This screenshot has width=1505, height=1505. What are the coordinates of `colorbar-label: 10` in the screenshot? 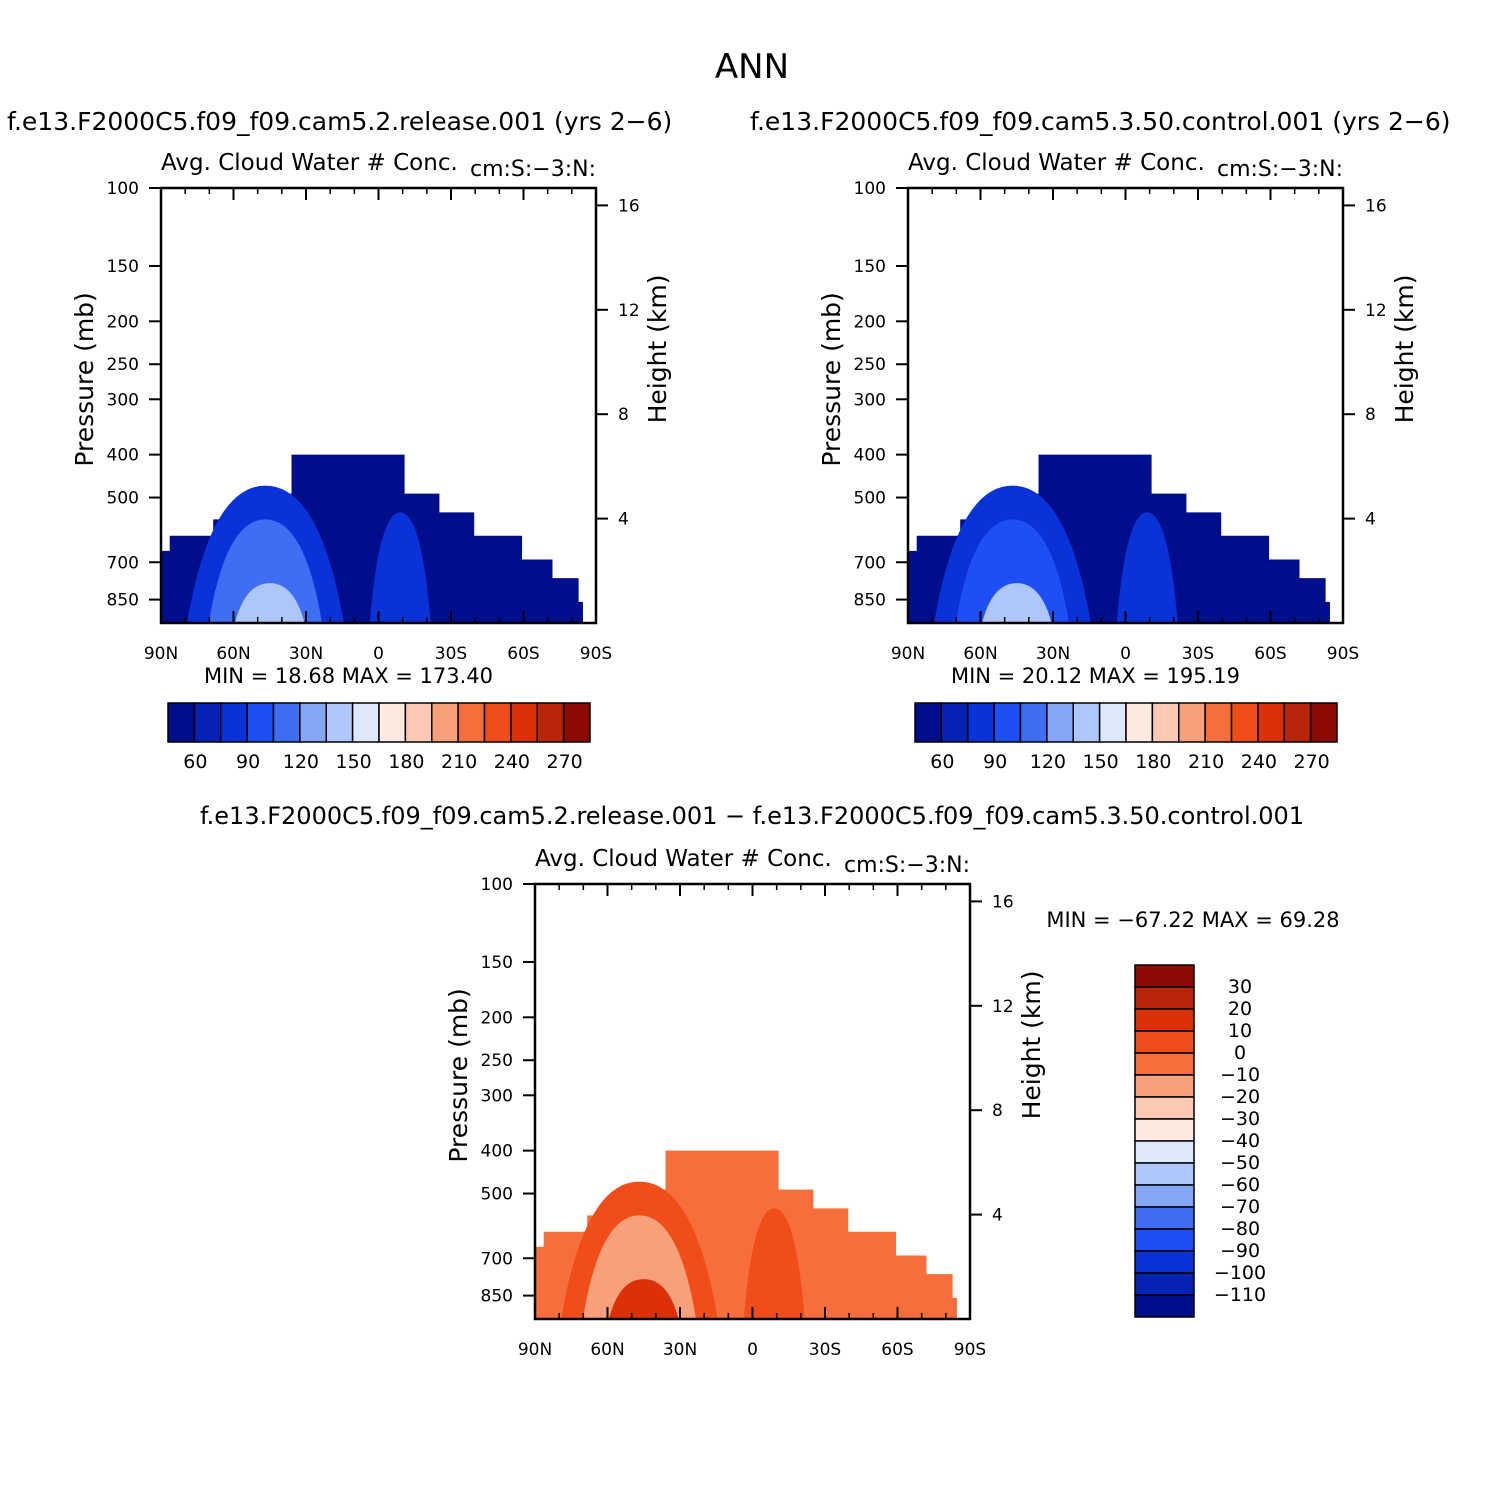 It's located at (1240, 1031).